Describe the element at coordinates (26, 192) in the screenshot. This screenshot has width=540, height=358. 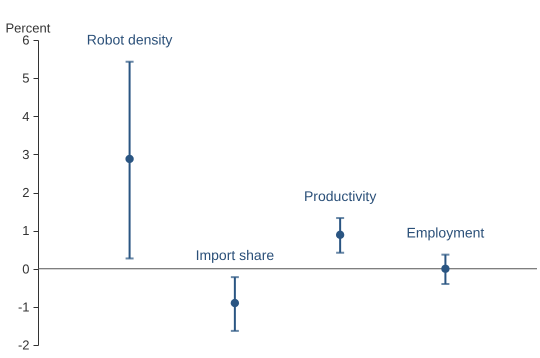
I see `y-tick-label: 2` at that location.